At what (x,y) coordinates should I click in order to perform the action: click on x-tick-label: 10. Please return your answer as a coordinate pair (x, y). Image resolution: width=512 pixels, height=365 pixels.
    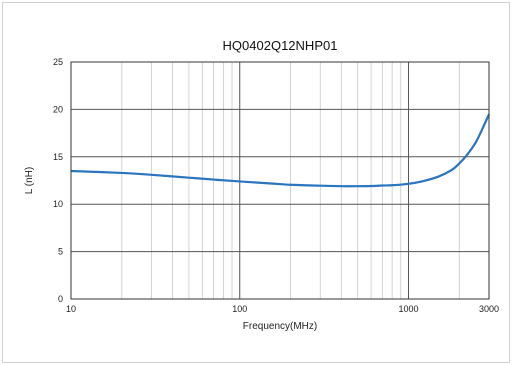
    Looking at the image, I should click on (71, 309).